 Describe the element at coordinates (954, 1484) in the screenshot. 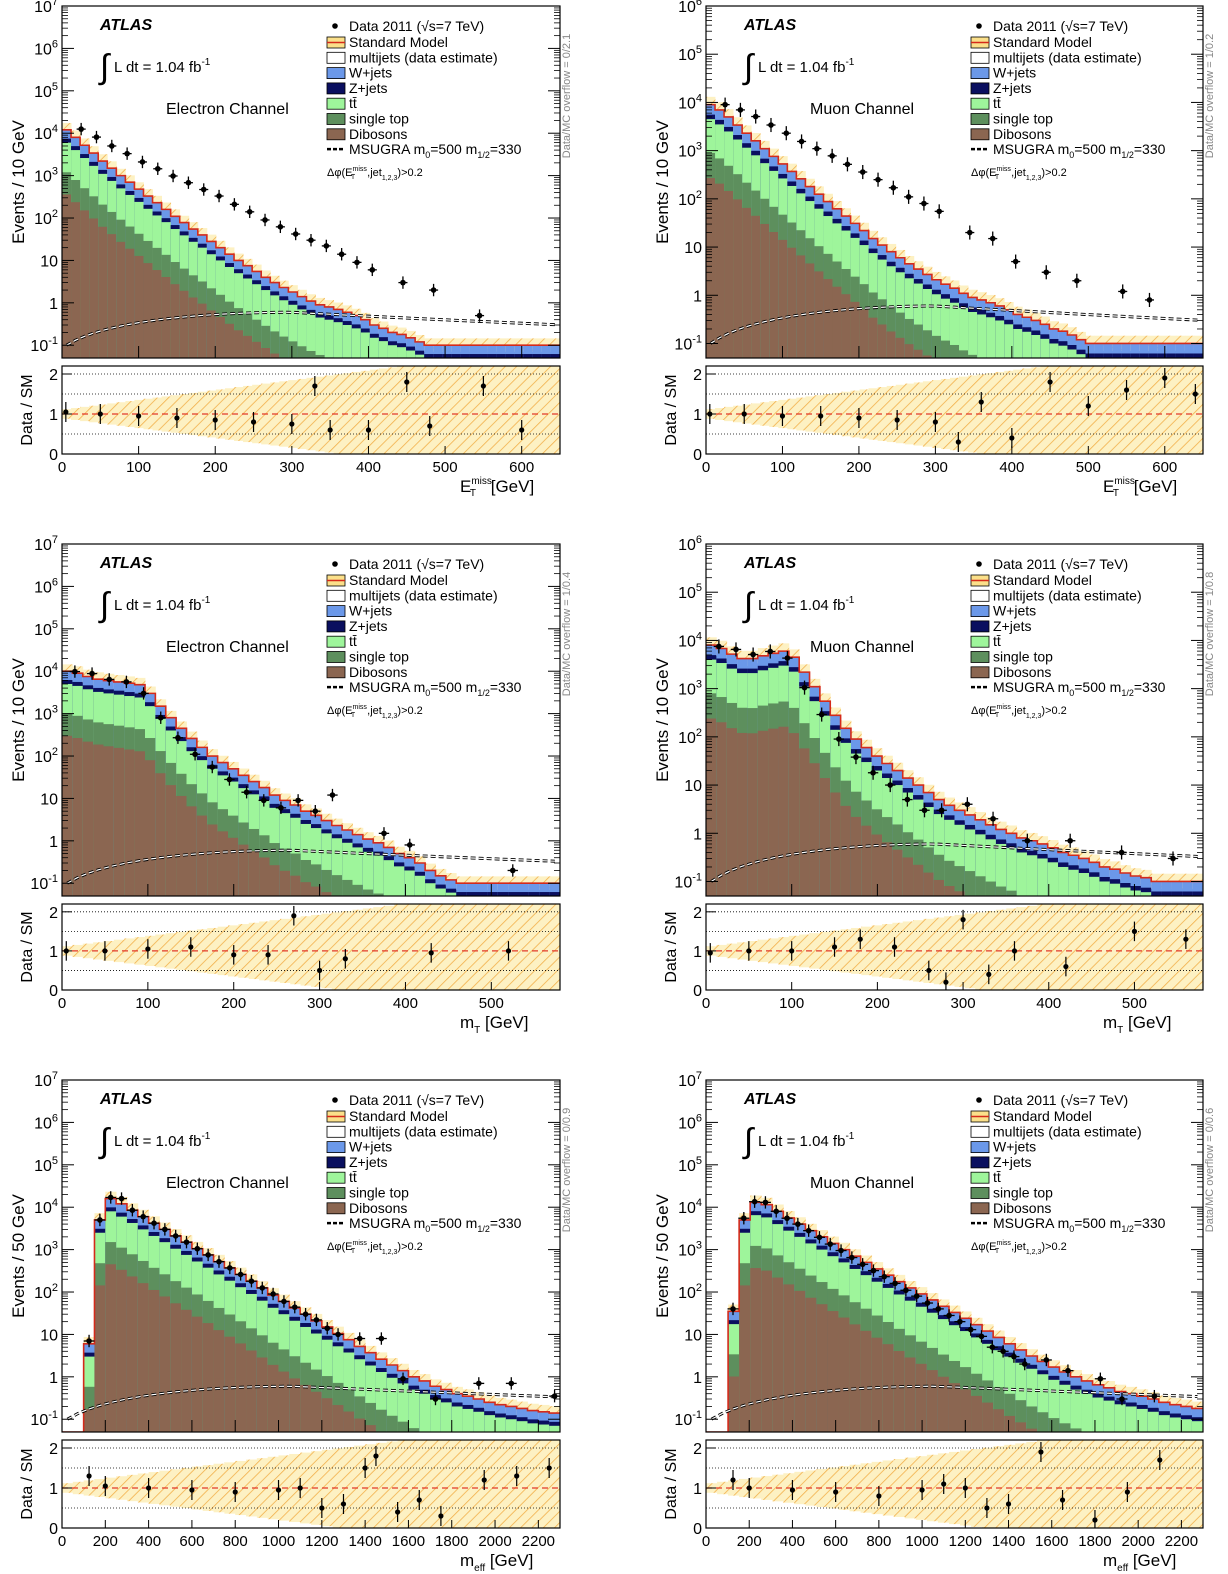

I see `ratio-content` at that location.